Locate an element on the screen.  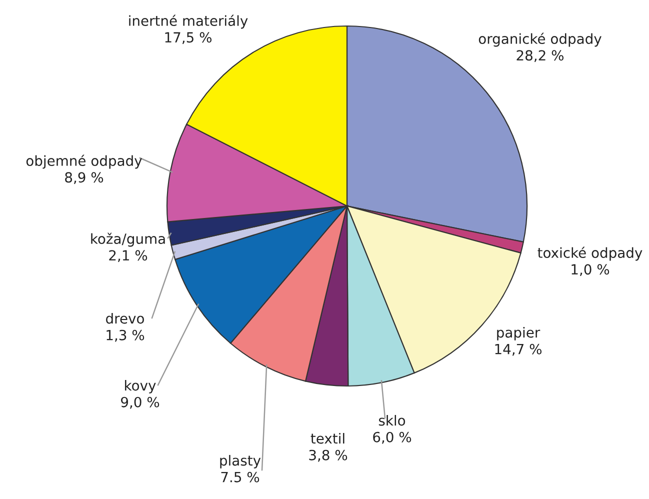
slice-label: koža/guma is located at coordinates (128, 239).